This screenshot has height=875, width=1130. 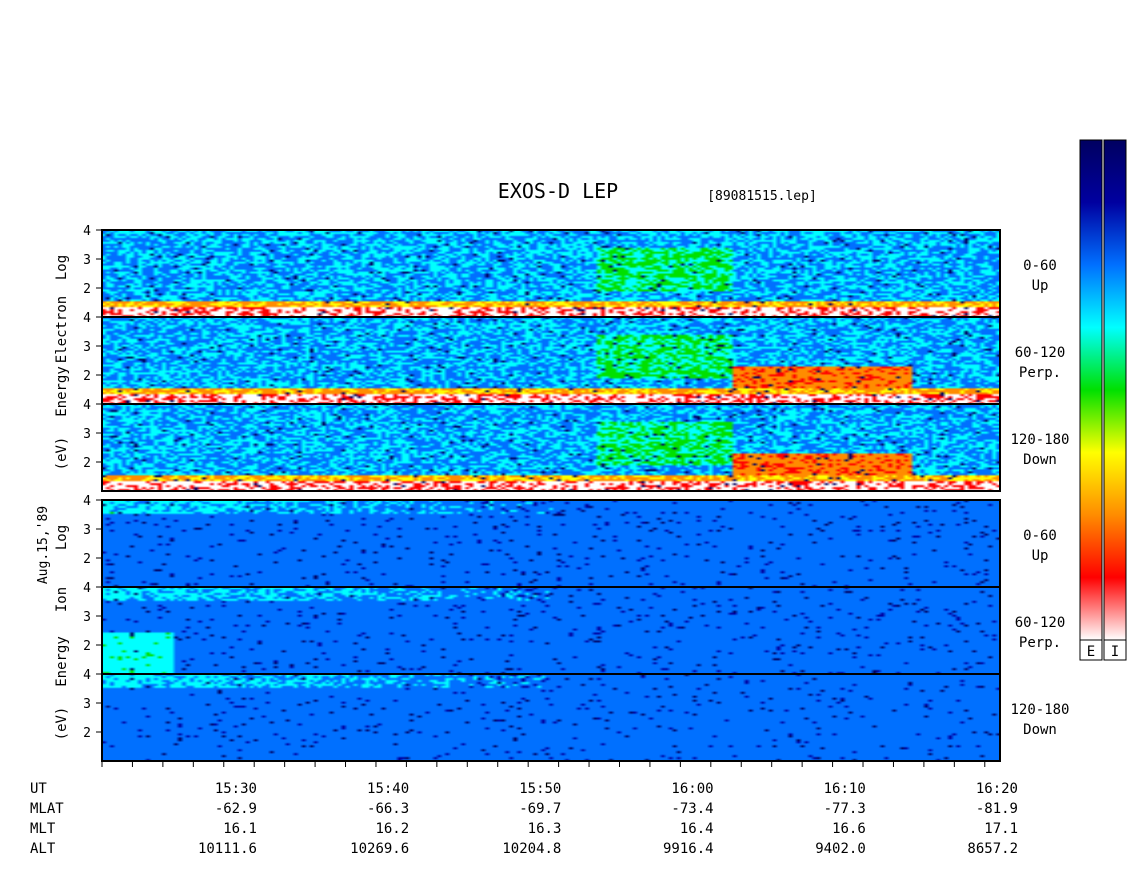 I want to click on colorbar-label: E, so click(x=1091, y=652).